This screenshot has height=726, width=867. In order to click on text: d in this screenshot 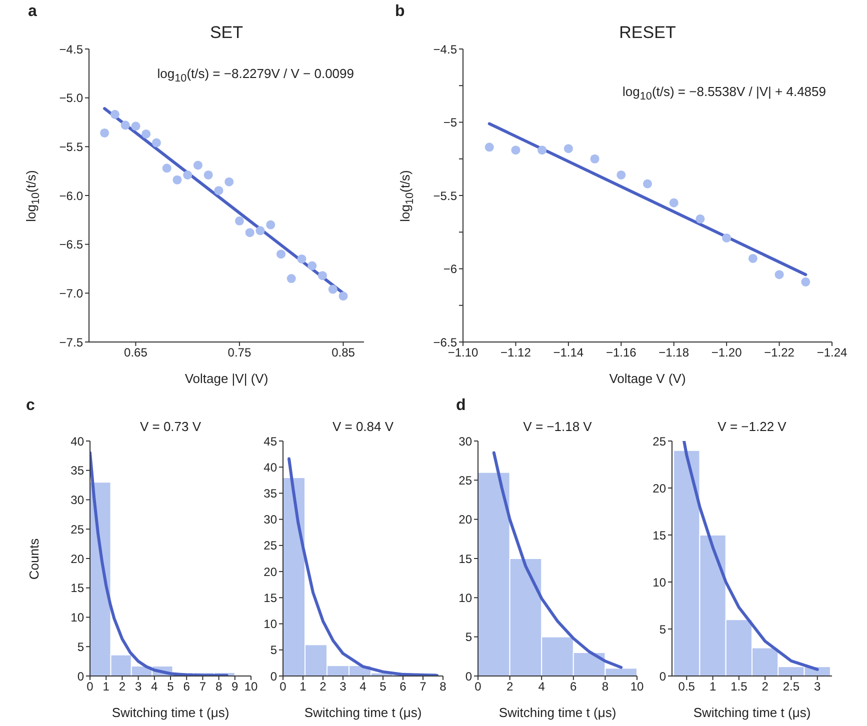, I will do `click(461, 405)`.